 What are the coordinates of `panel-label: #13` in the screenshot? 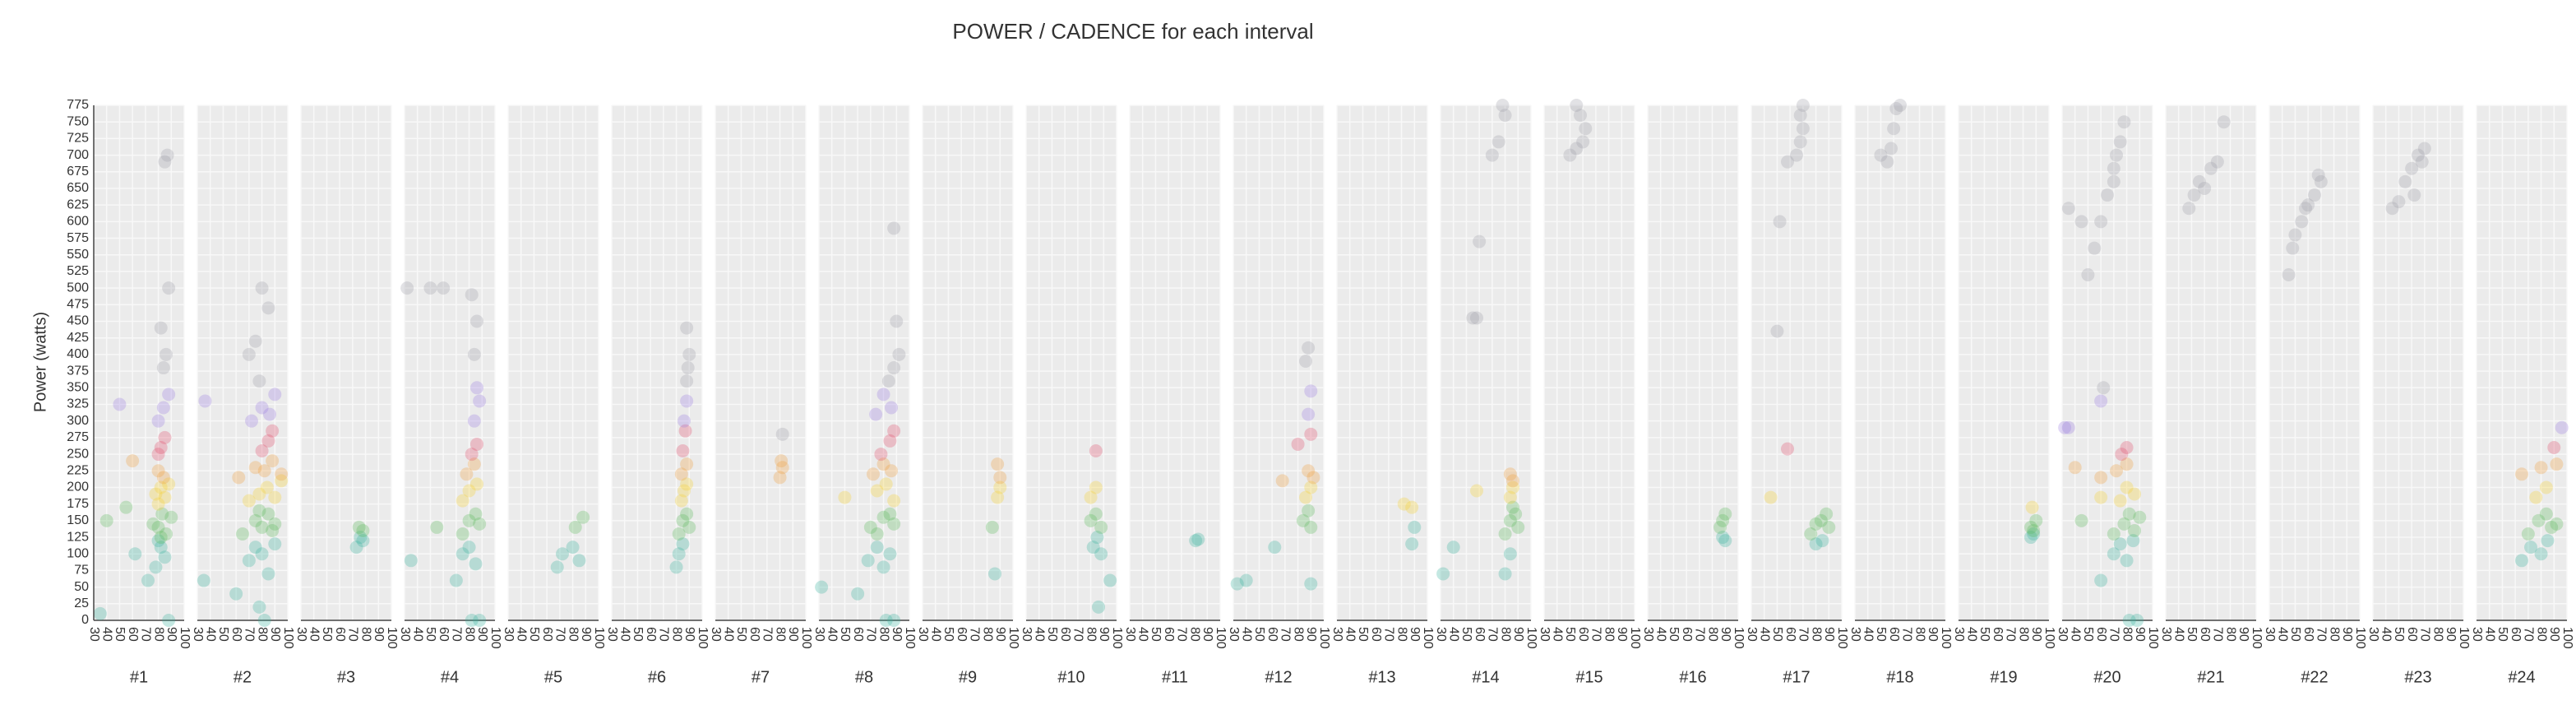 It's located at (1381, 677).